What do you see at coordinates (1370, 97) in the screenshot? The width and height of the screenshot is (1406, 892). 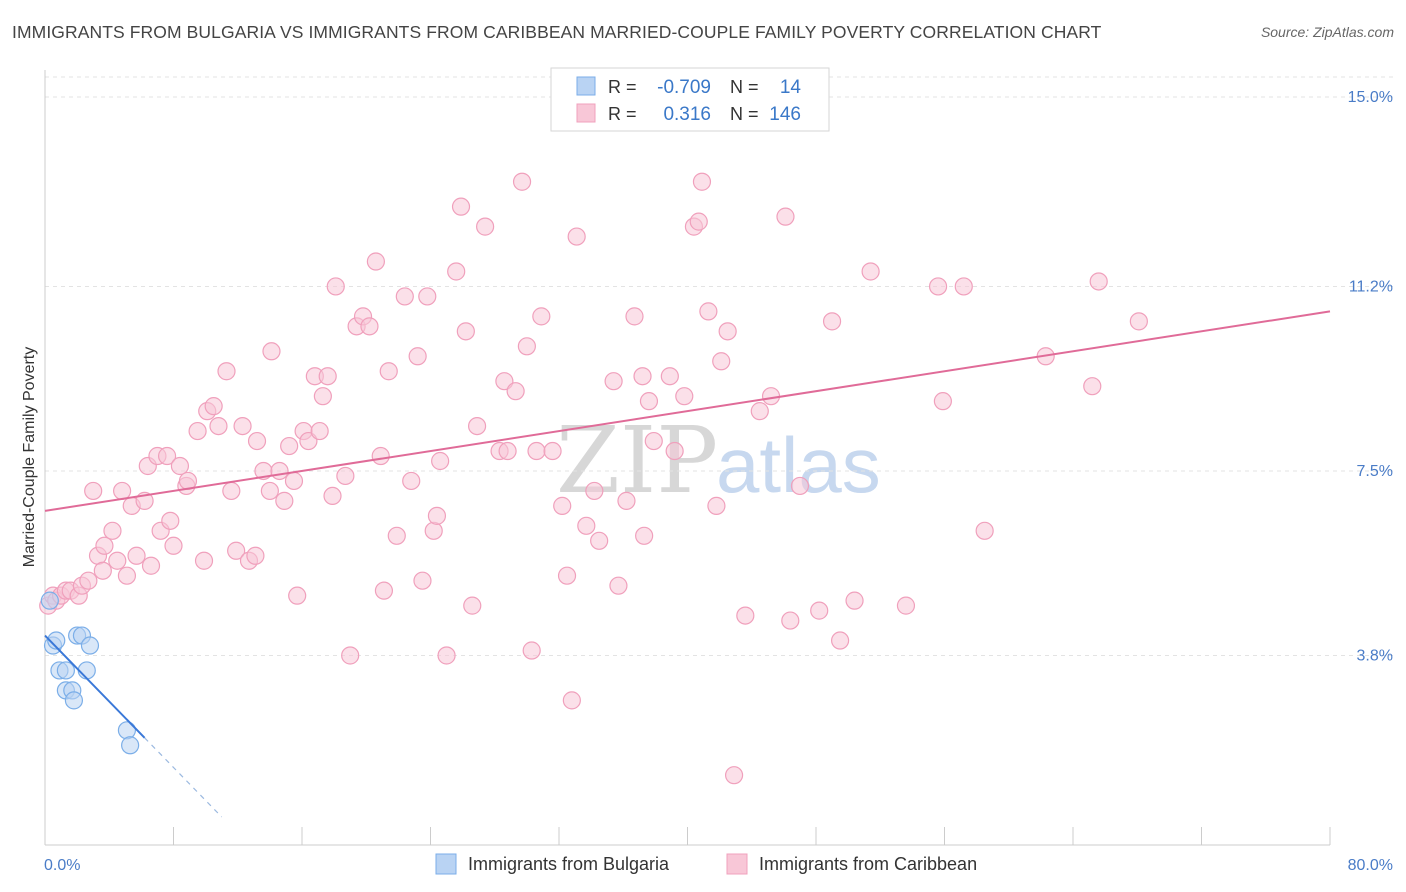 I see `y-tick-label-3: 15.0%` at bounding box center [1370, 97].